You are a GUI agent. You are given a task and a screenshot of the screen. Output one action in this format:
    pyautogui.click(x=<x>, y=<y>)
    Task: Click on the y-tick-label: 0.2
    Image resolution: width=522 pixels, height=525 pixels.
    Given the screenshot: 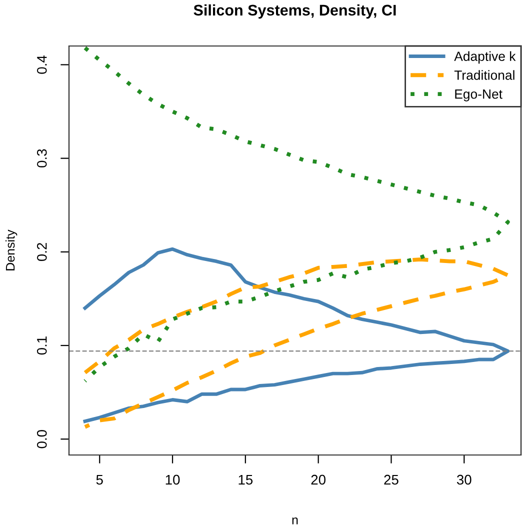 What is the action you would take?
    pyautogui.click(x=41, y=252)
    